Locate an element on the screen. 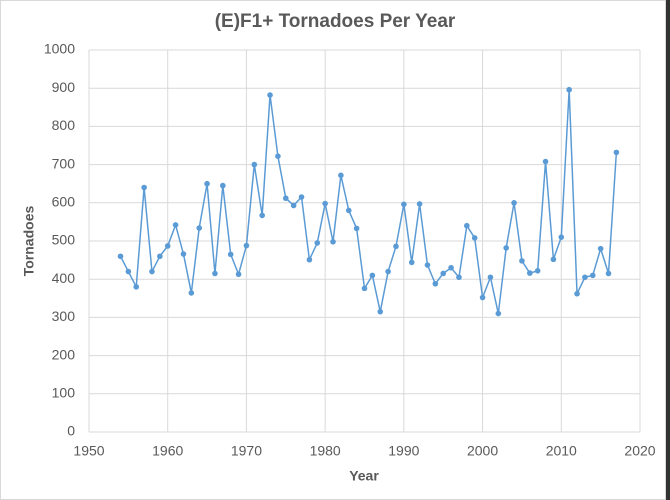 The width and height of the screenshot is (670, 500). y-tick-label: 600 is located at coordinates (64, 202).